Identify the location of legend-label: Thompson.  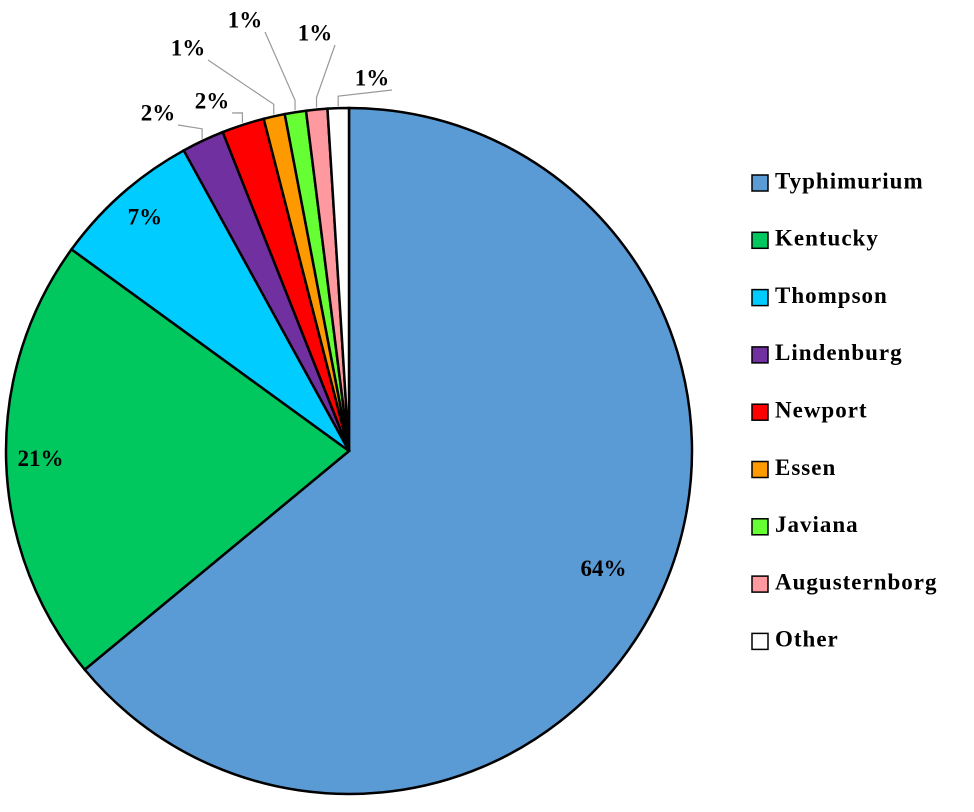
(831, 295).